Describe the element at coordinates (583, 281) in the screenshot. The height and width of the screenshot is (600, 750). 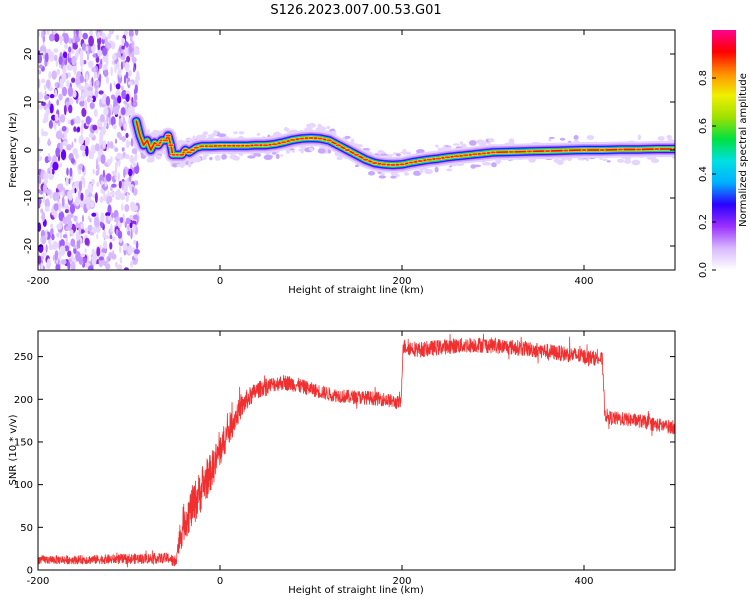
I see `spectrogram-x-tick-label: 400` at that location.